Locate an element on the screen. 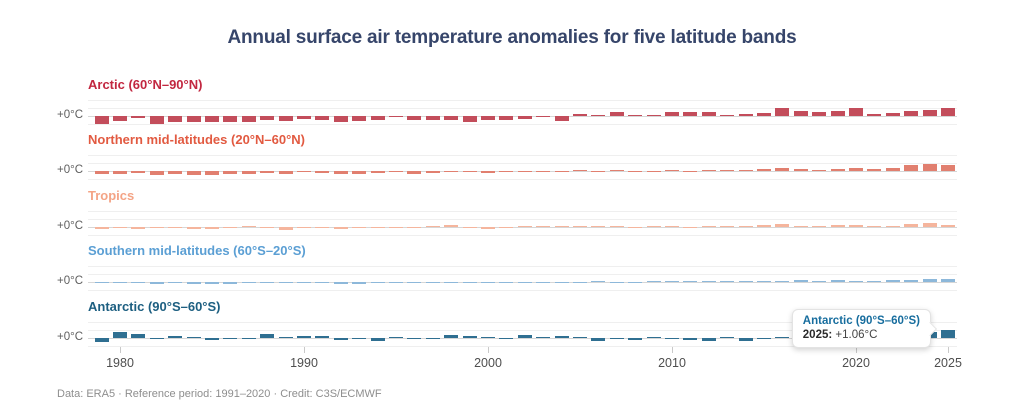 The height and width of the screenshot is (419, 1024). bar-1-1995 is located at coordinates (396, 116).